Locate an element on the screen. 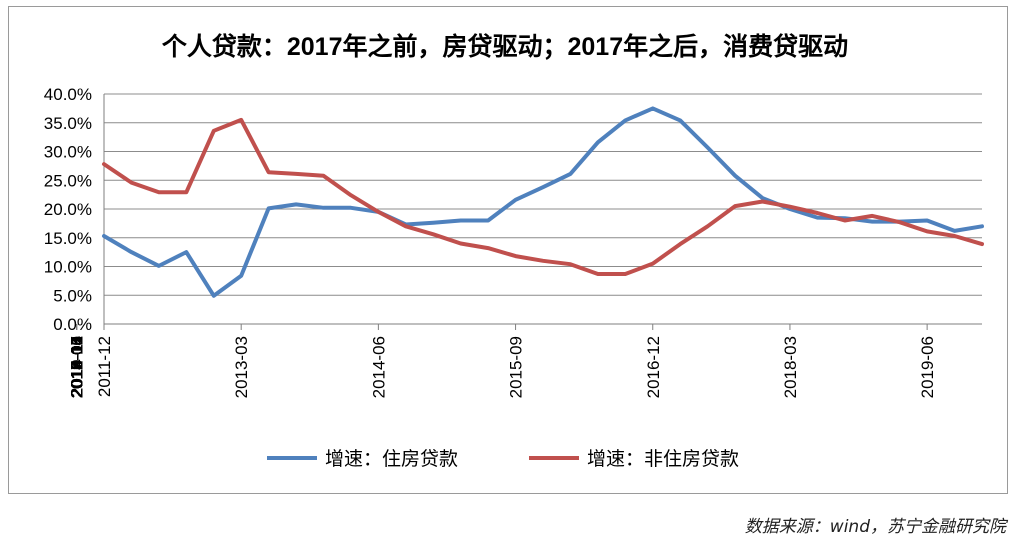 The height and width of the screenshot is (542, 1016). x-tick-label: 2014-01 is located at coordinates (77, 367).